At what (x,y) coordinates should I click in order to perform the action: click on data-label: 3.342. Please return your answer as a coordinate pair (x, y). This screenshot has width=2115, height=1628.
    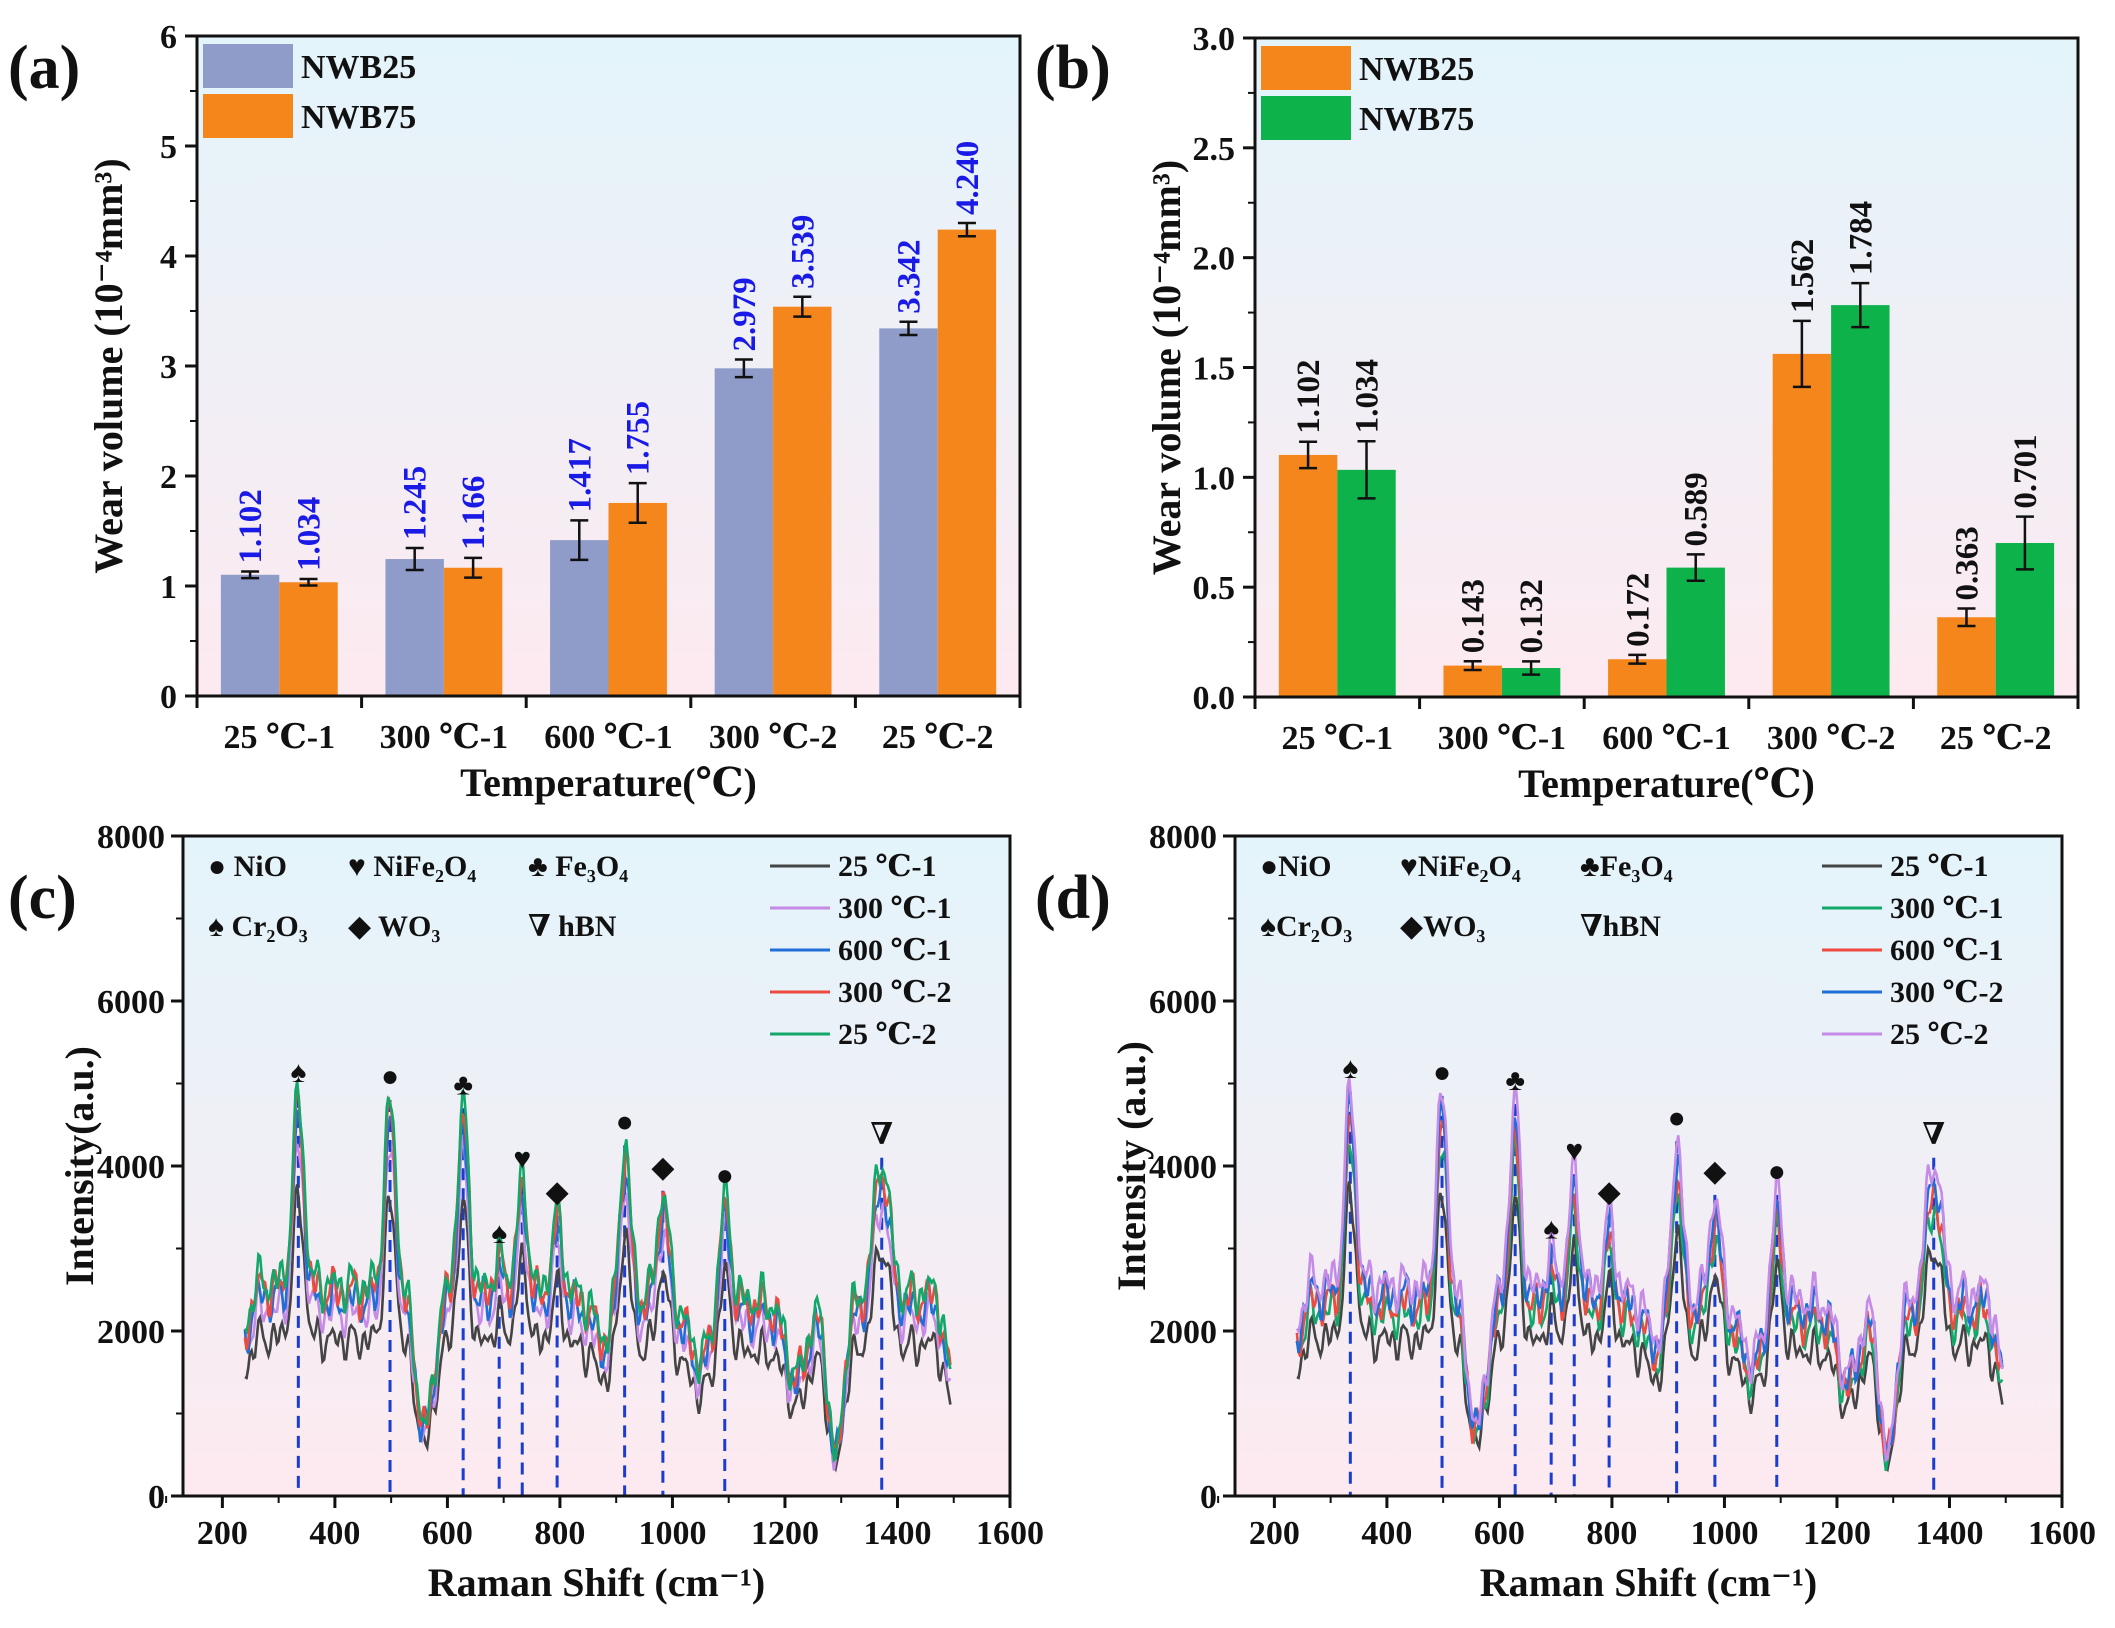
    Looking at the image, I should click on (909, 277).